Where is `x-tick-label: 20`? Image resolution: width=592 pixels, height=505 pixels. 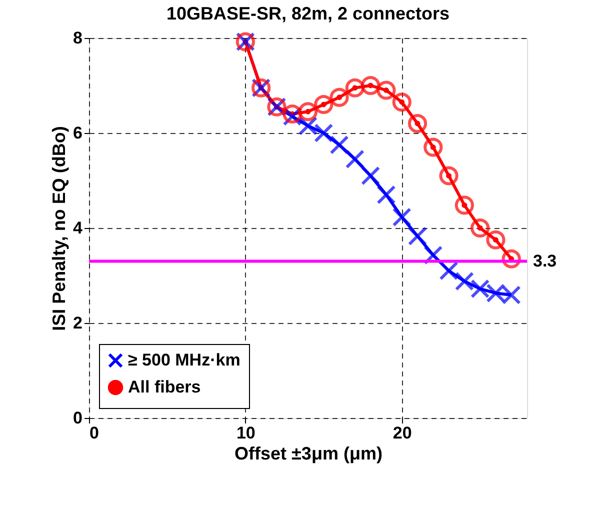 x-tick-label: 20 is located at coordinates (402, 433).